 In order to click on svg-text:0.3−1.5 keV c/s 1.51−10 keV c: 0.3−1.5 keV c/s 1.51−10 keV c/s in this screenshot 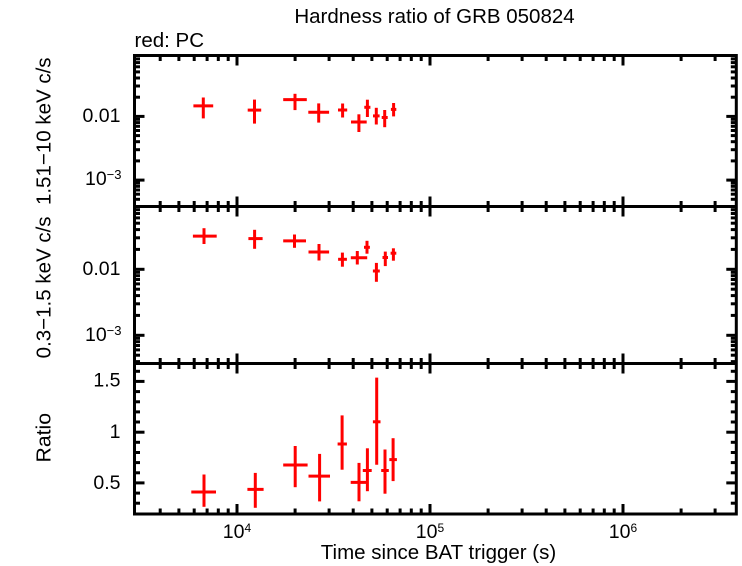, I will do `click(44, 207)`.